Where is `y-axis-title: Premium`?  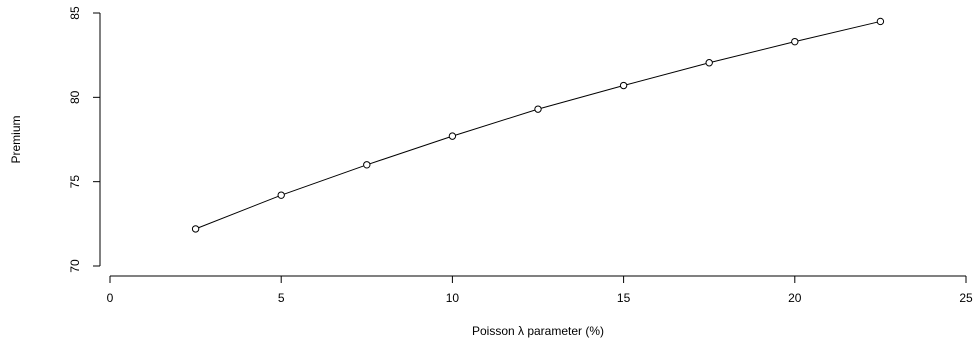 y-axis-title: Premium is located at coordinates (16, 139).